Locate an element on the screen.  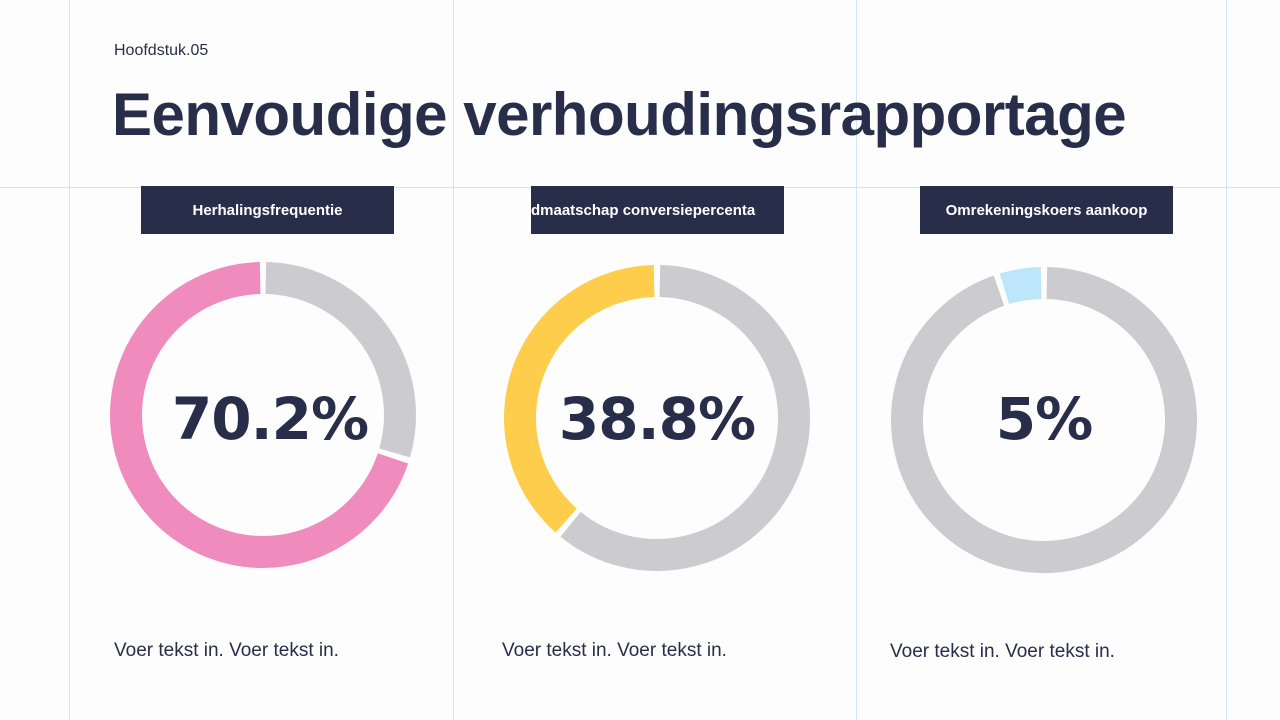
chart-title-card: Omrekeningskoers aankoop is located at coordinates (1046, 210).